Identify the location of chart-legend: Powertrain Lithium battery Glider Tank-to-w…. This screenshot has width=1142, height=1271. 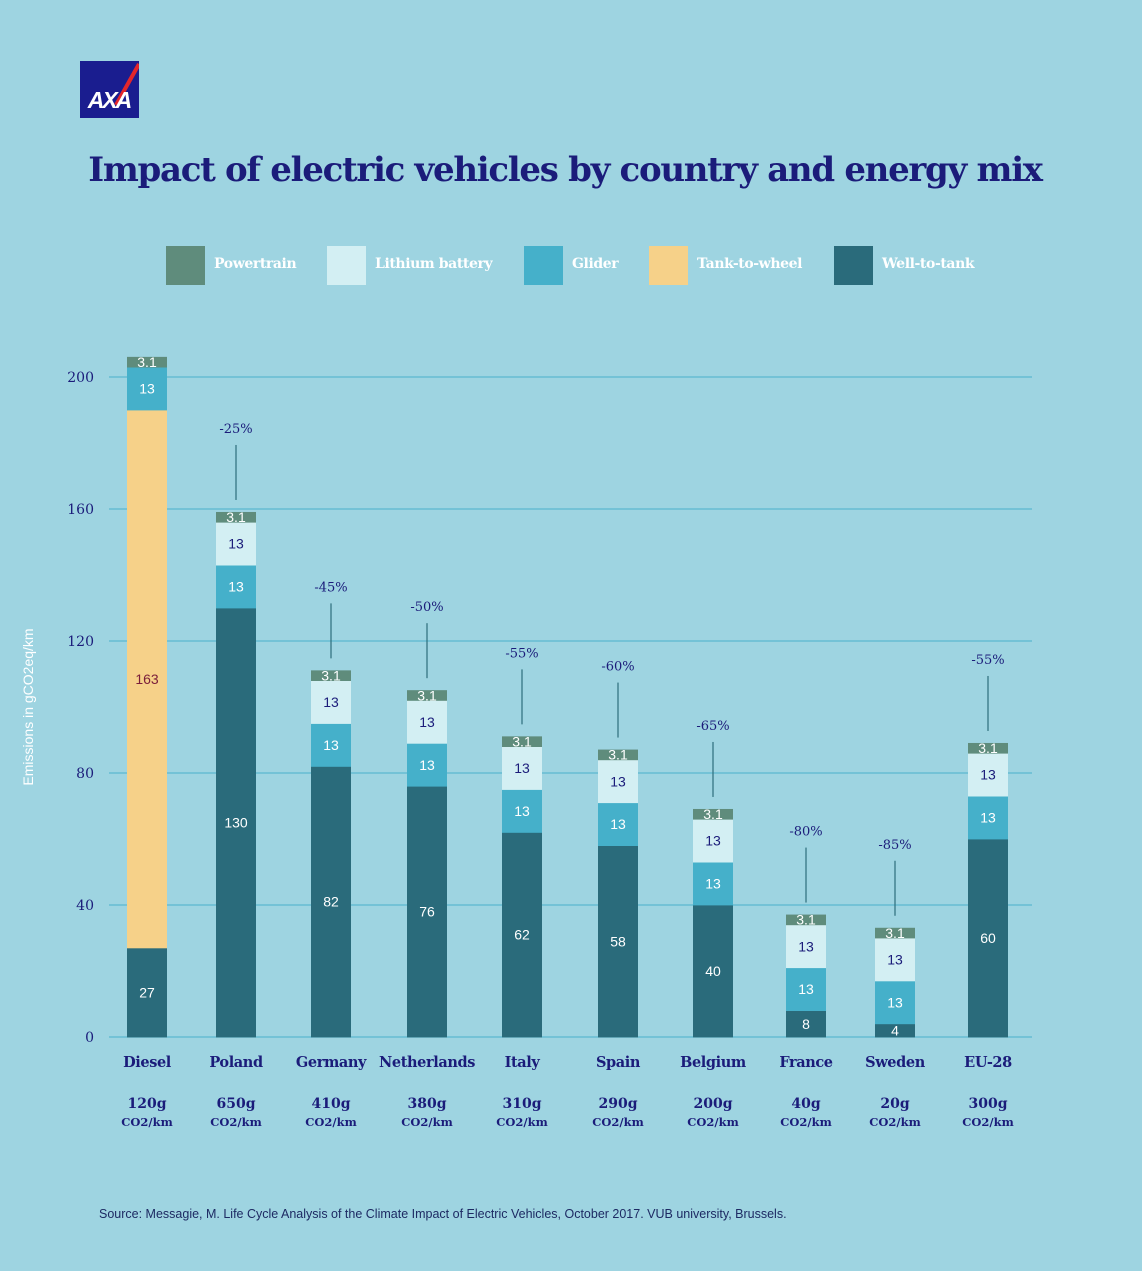
(571, 266).